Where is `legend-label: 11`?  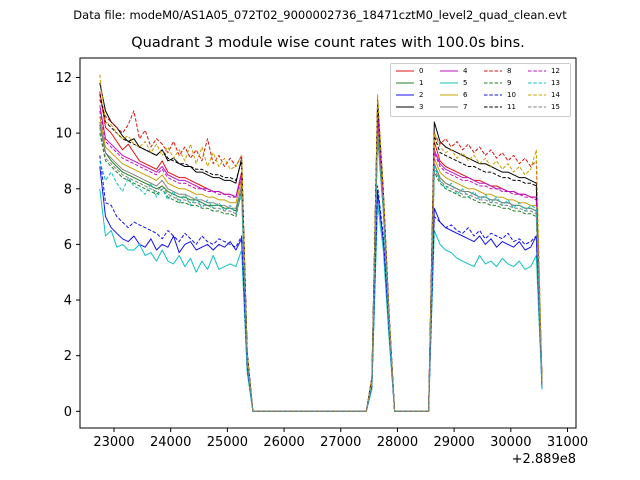 legend-label: 11 is located at coordinates (511, 107).